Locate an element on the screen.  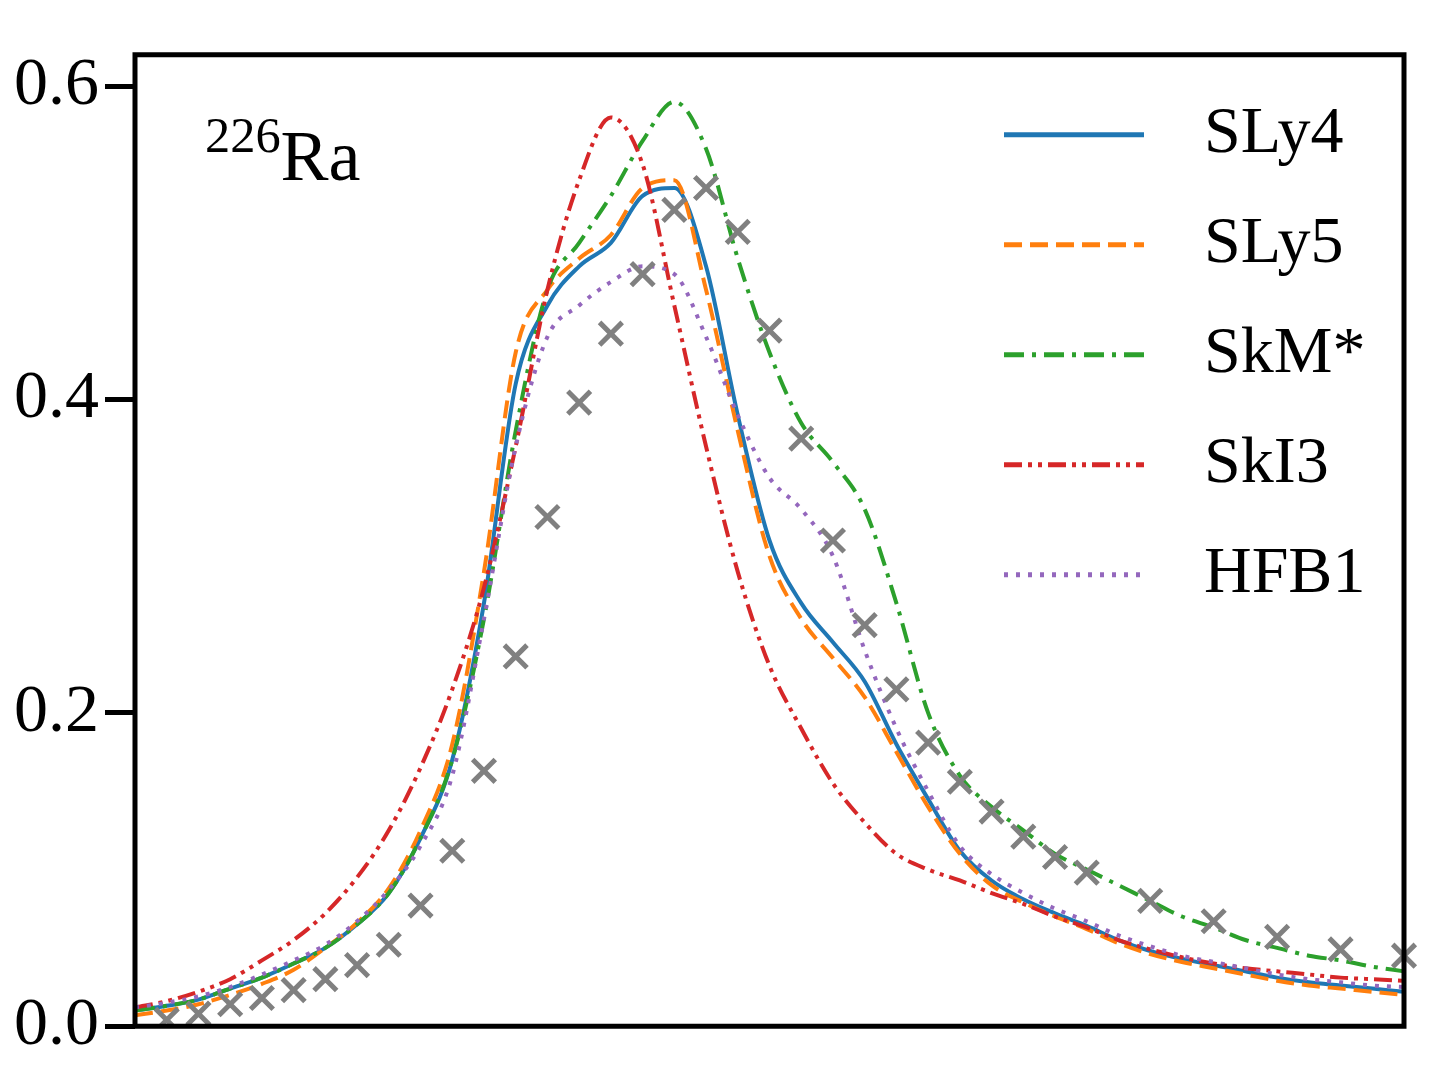
y-tick-label: 0.2 is located at coordinates (56, 707).